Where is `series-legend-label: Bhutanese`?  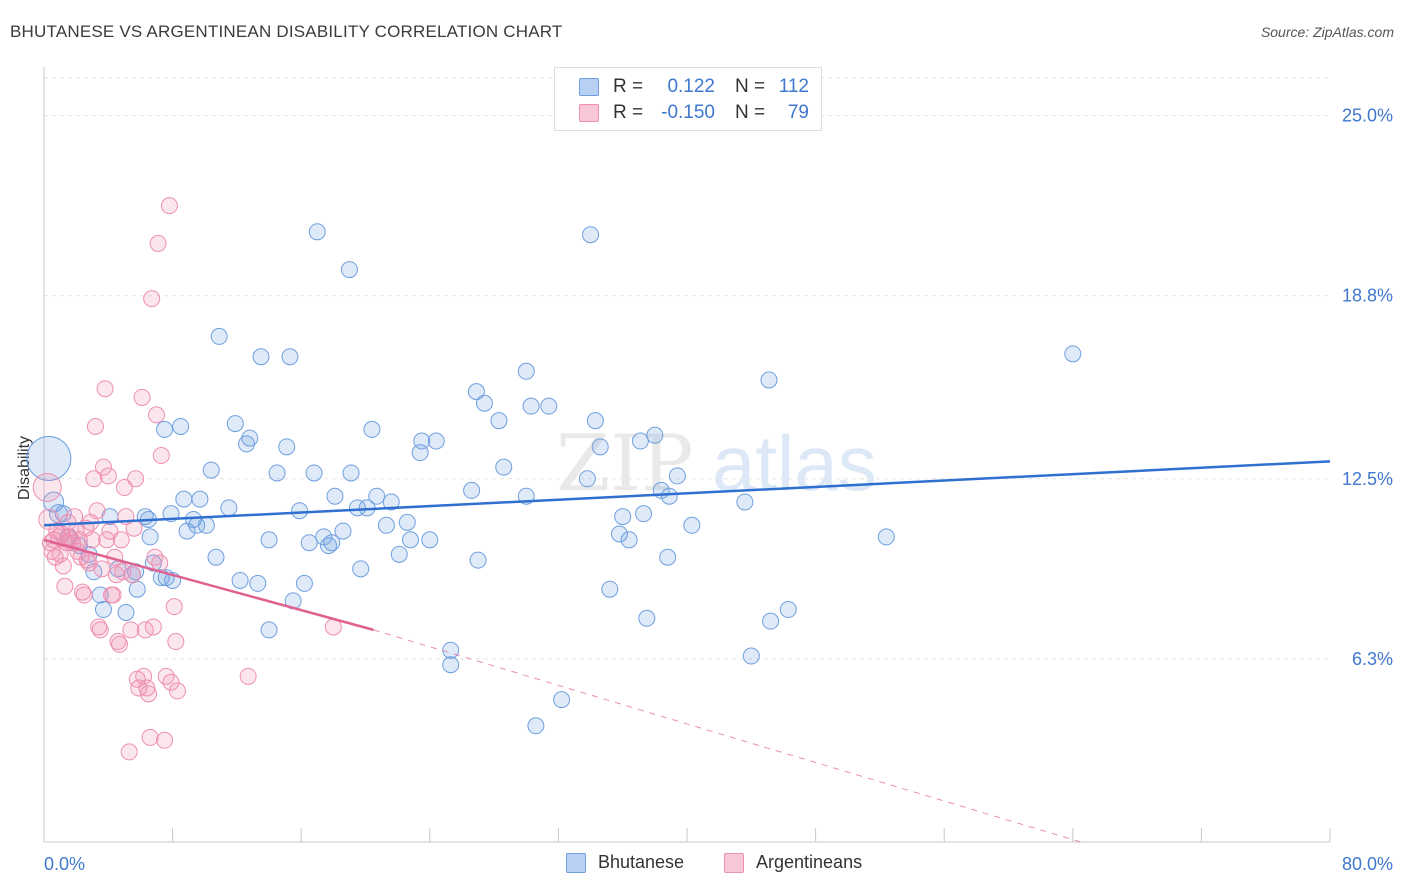 series-legend-label: Bhutanese is located at coordinates (641, 862).